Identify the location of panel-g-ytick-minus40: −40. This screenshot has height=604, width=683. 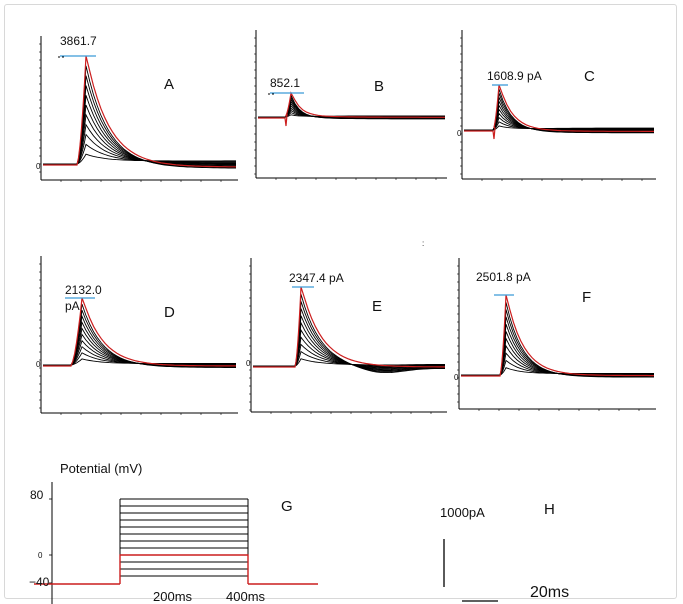
(39, 582).